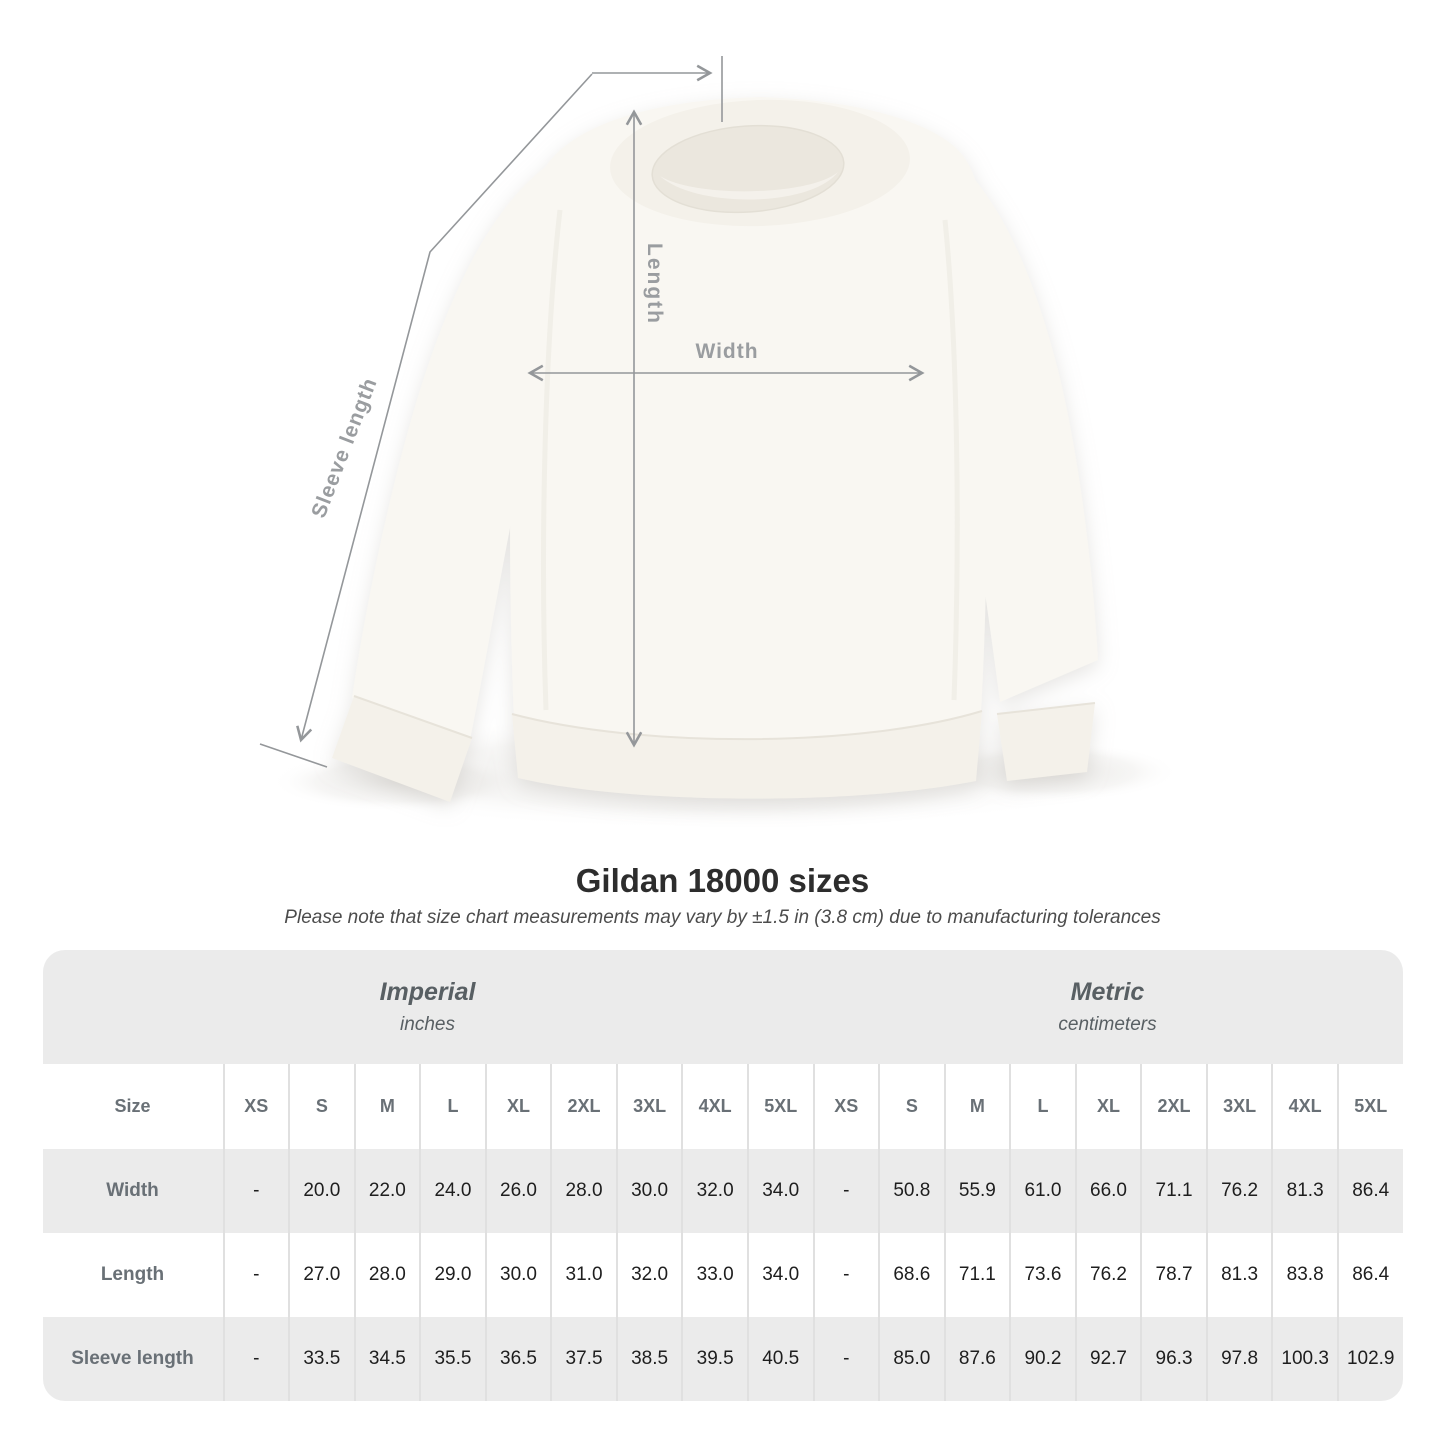  What do you see at coordinates (428, 1007) in the screenshot?
I see `imperial-header-group: Imperial inches` at bounding box center [428, 1007].